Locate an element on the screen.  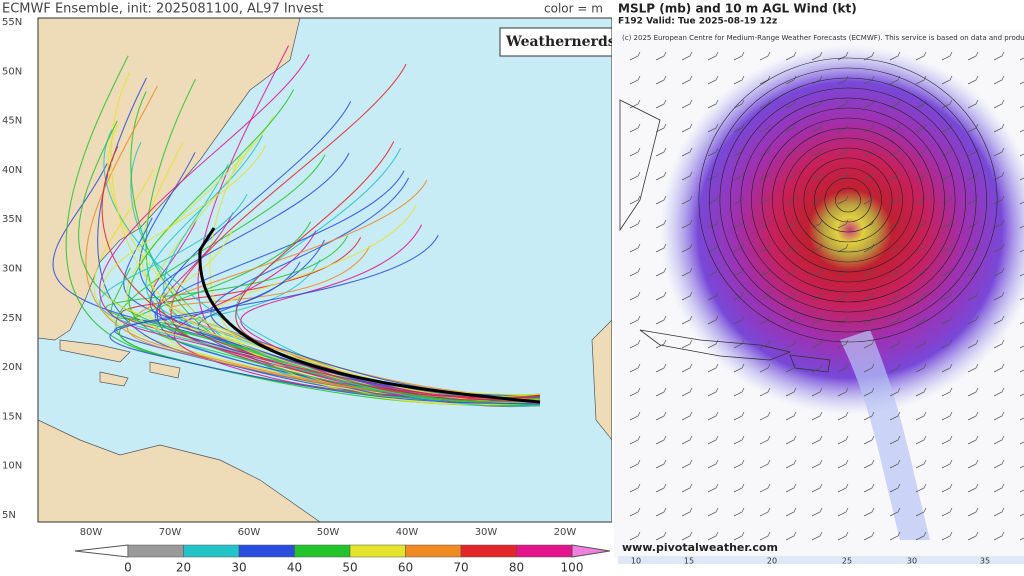
lat-label: 45N is located at coordinates (12, 121).